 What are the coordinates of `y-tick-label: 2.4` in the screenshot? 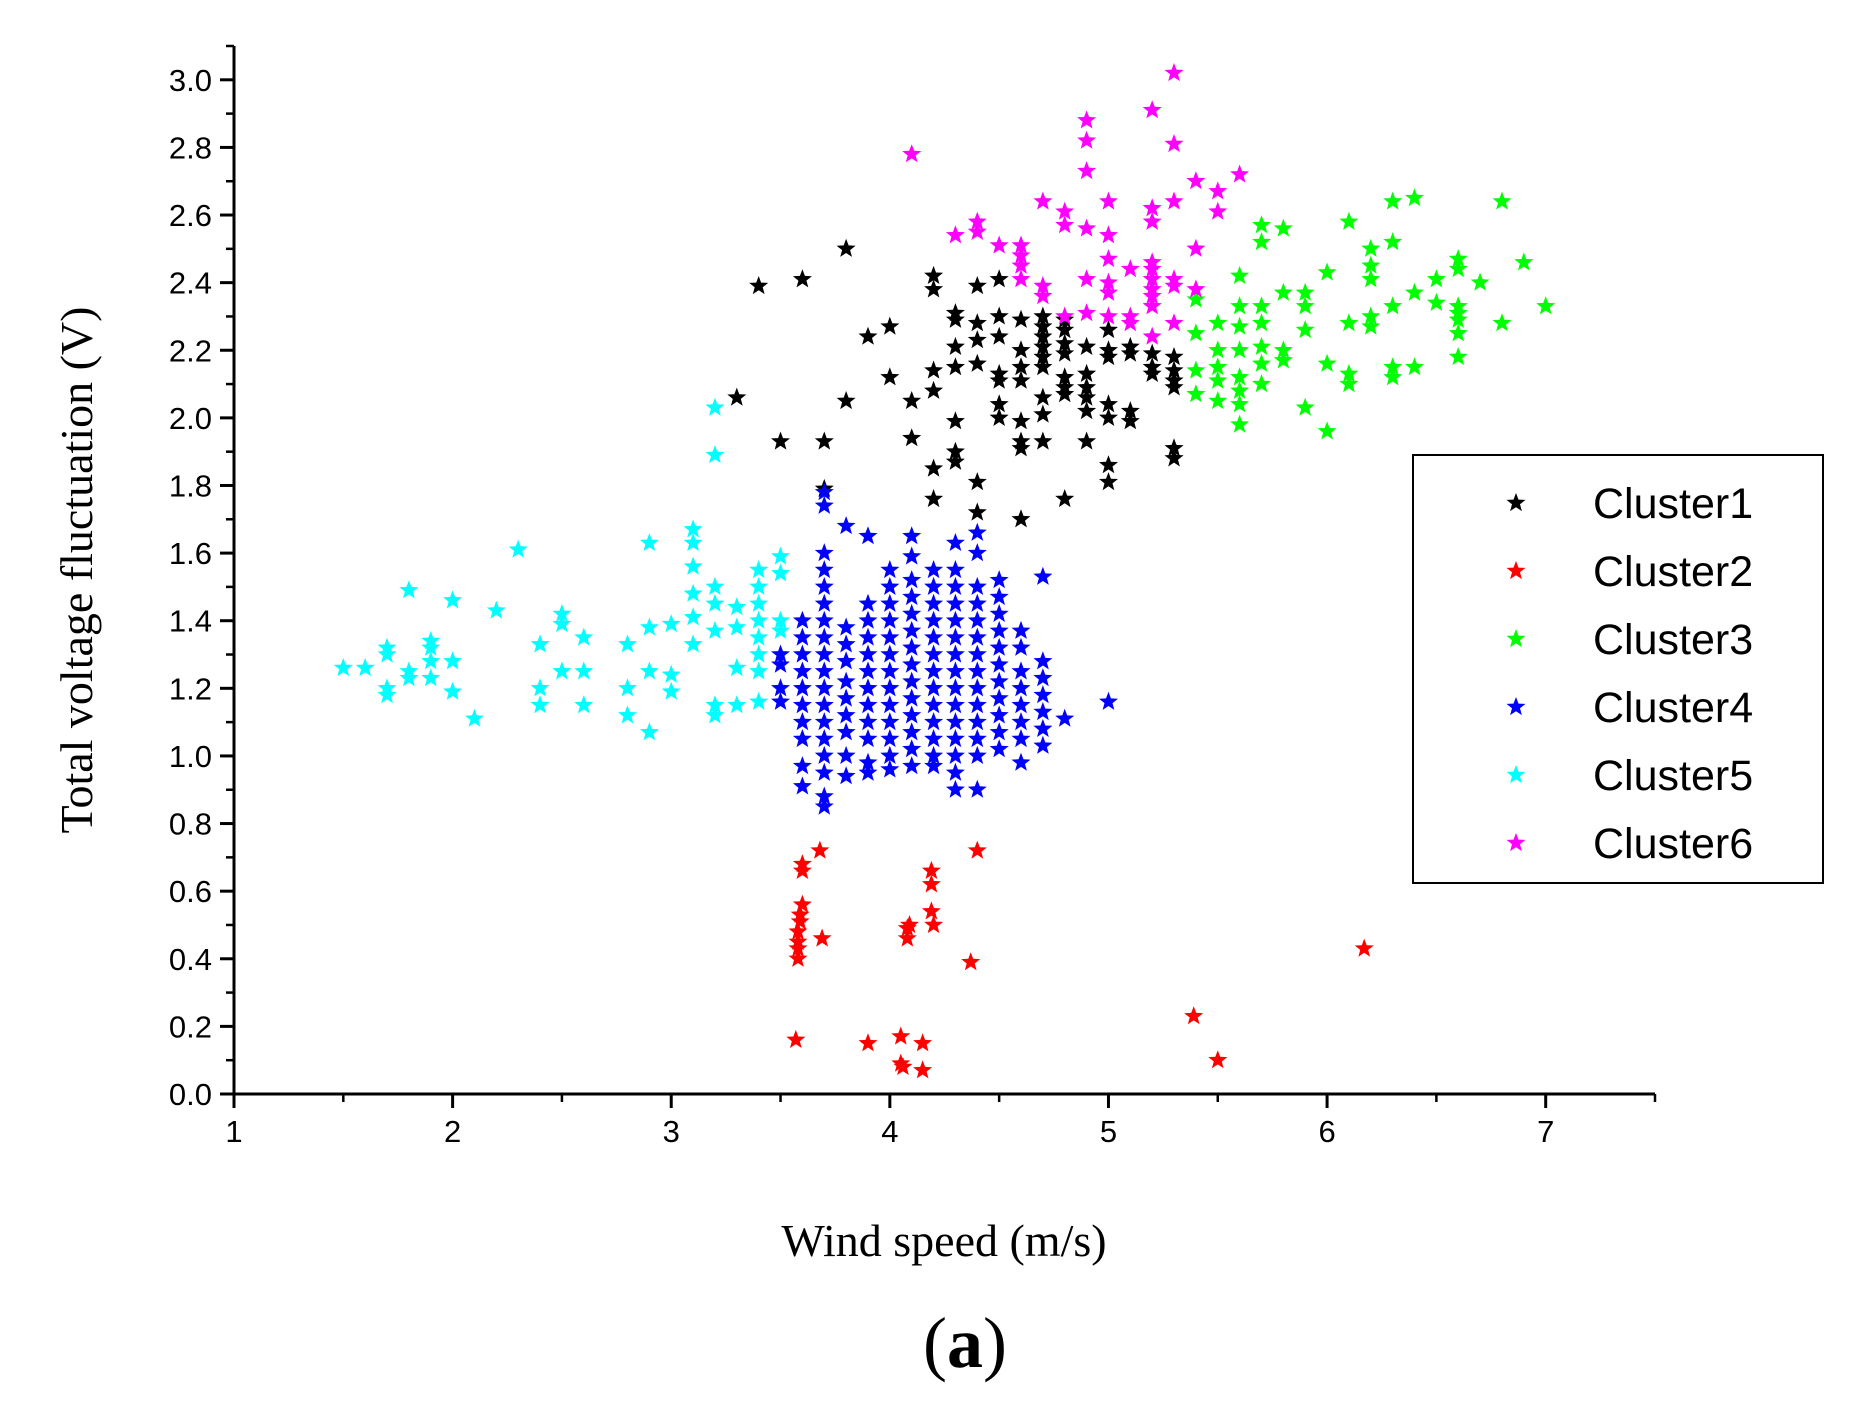 It's located at (190, 283).